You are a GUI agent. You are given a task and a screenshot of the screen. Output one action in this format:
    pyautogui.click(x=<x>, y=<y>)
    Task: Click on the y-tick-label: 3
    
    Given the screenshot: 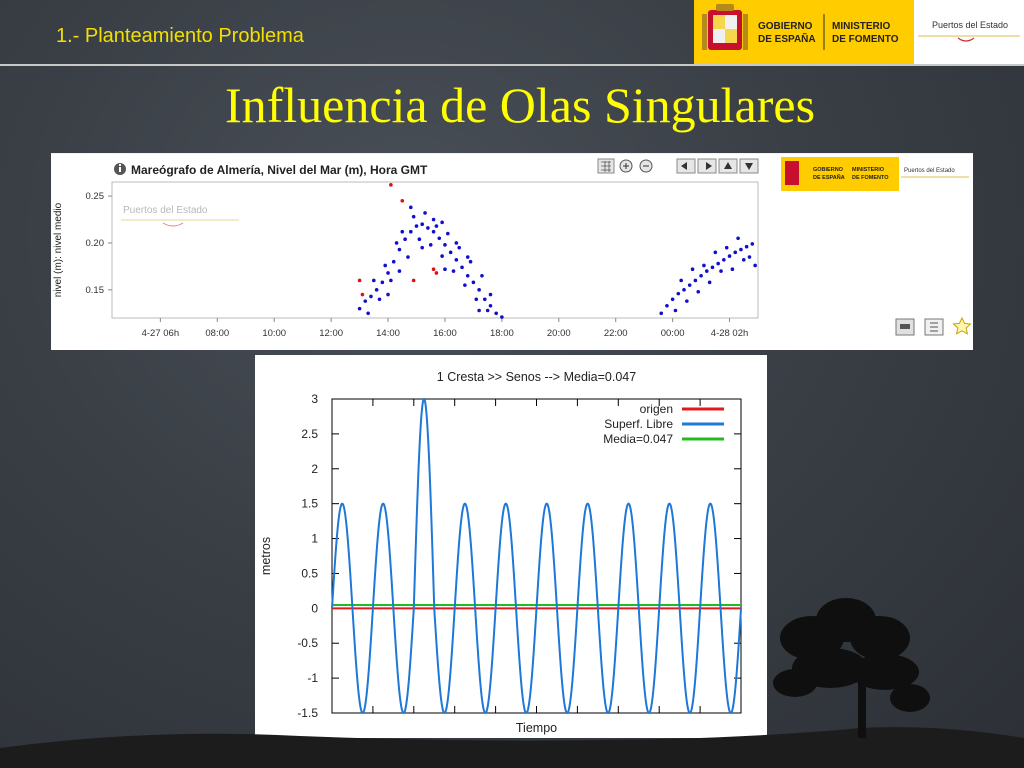 What is the action you would take?
    pyautogui.click(x=314, y=399)
    